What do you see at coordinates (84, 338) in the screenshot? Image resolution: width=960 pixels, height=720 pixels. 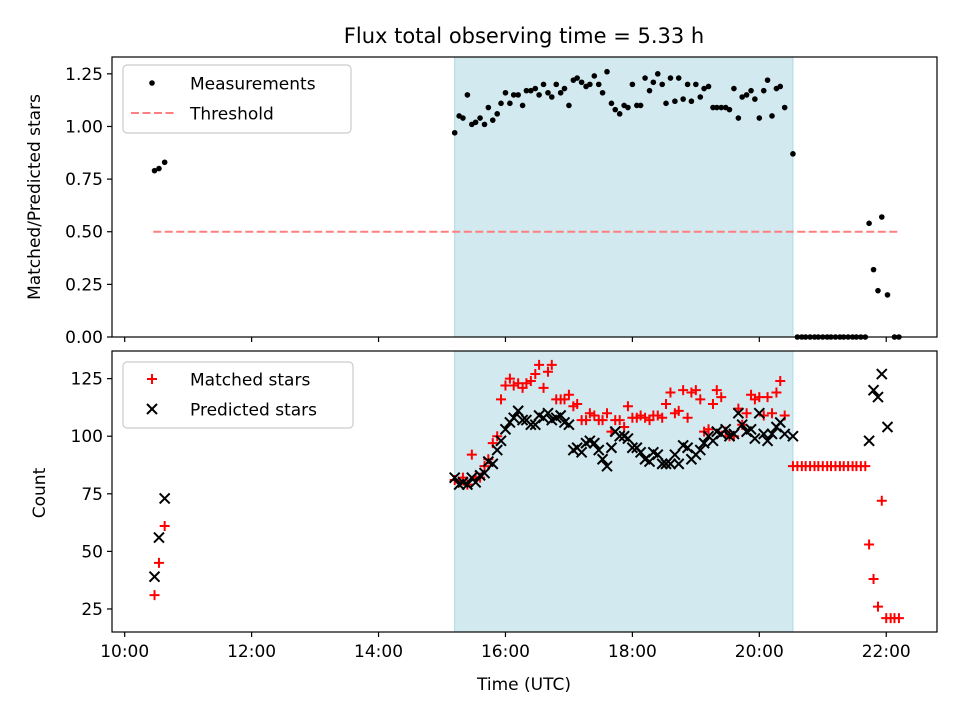 I see `top-y-tick-label: 0.00` at bounding box center [84, 338].